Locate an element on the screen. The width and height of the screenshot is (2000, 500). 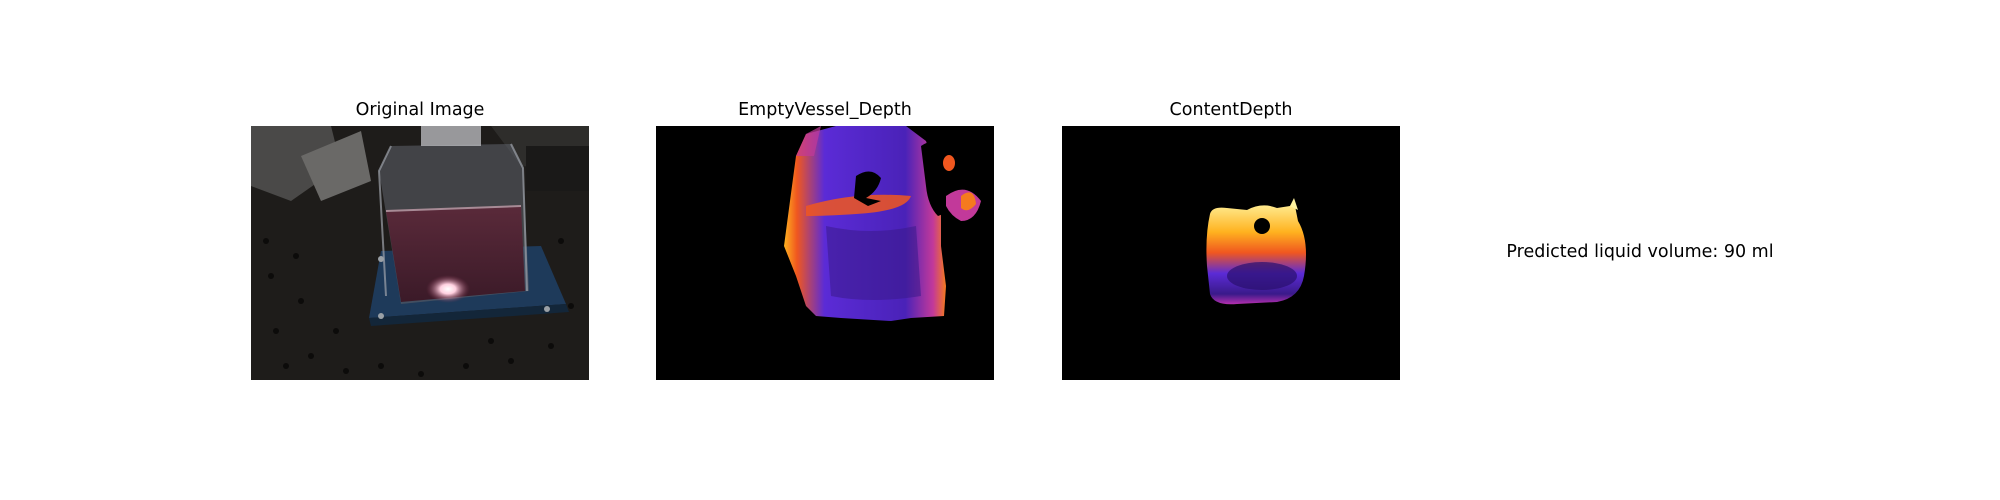
empty-vessel-depth-map is located at coordinates (825, 253).